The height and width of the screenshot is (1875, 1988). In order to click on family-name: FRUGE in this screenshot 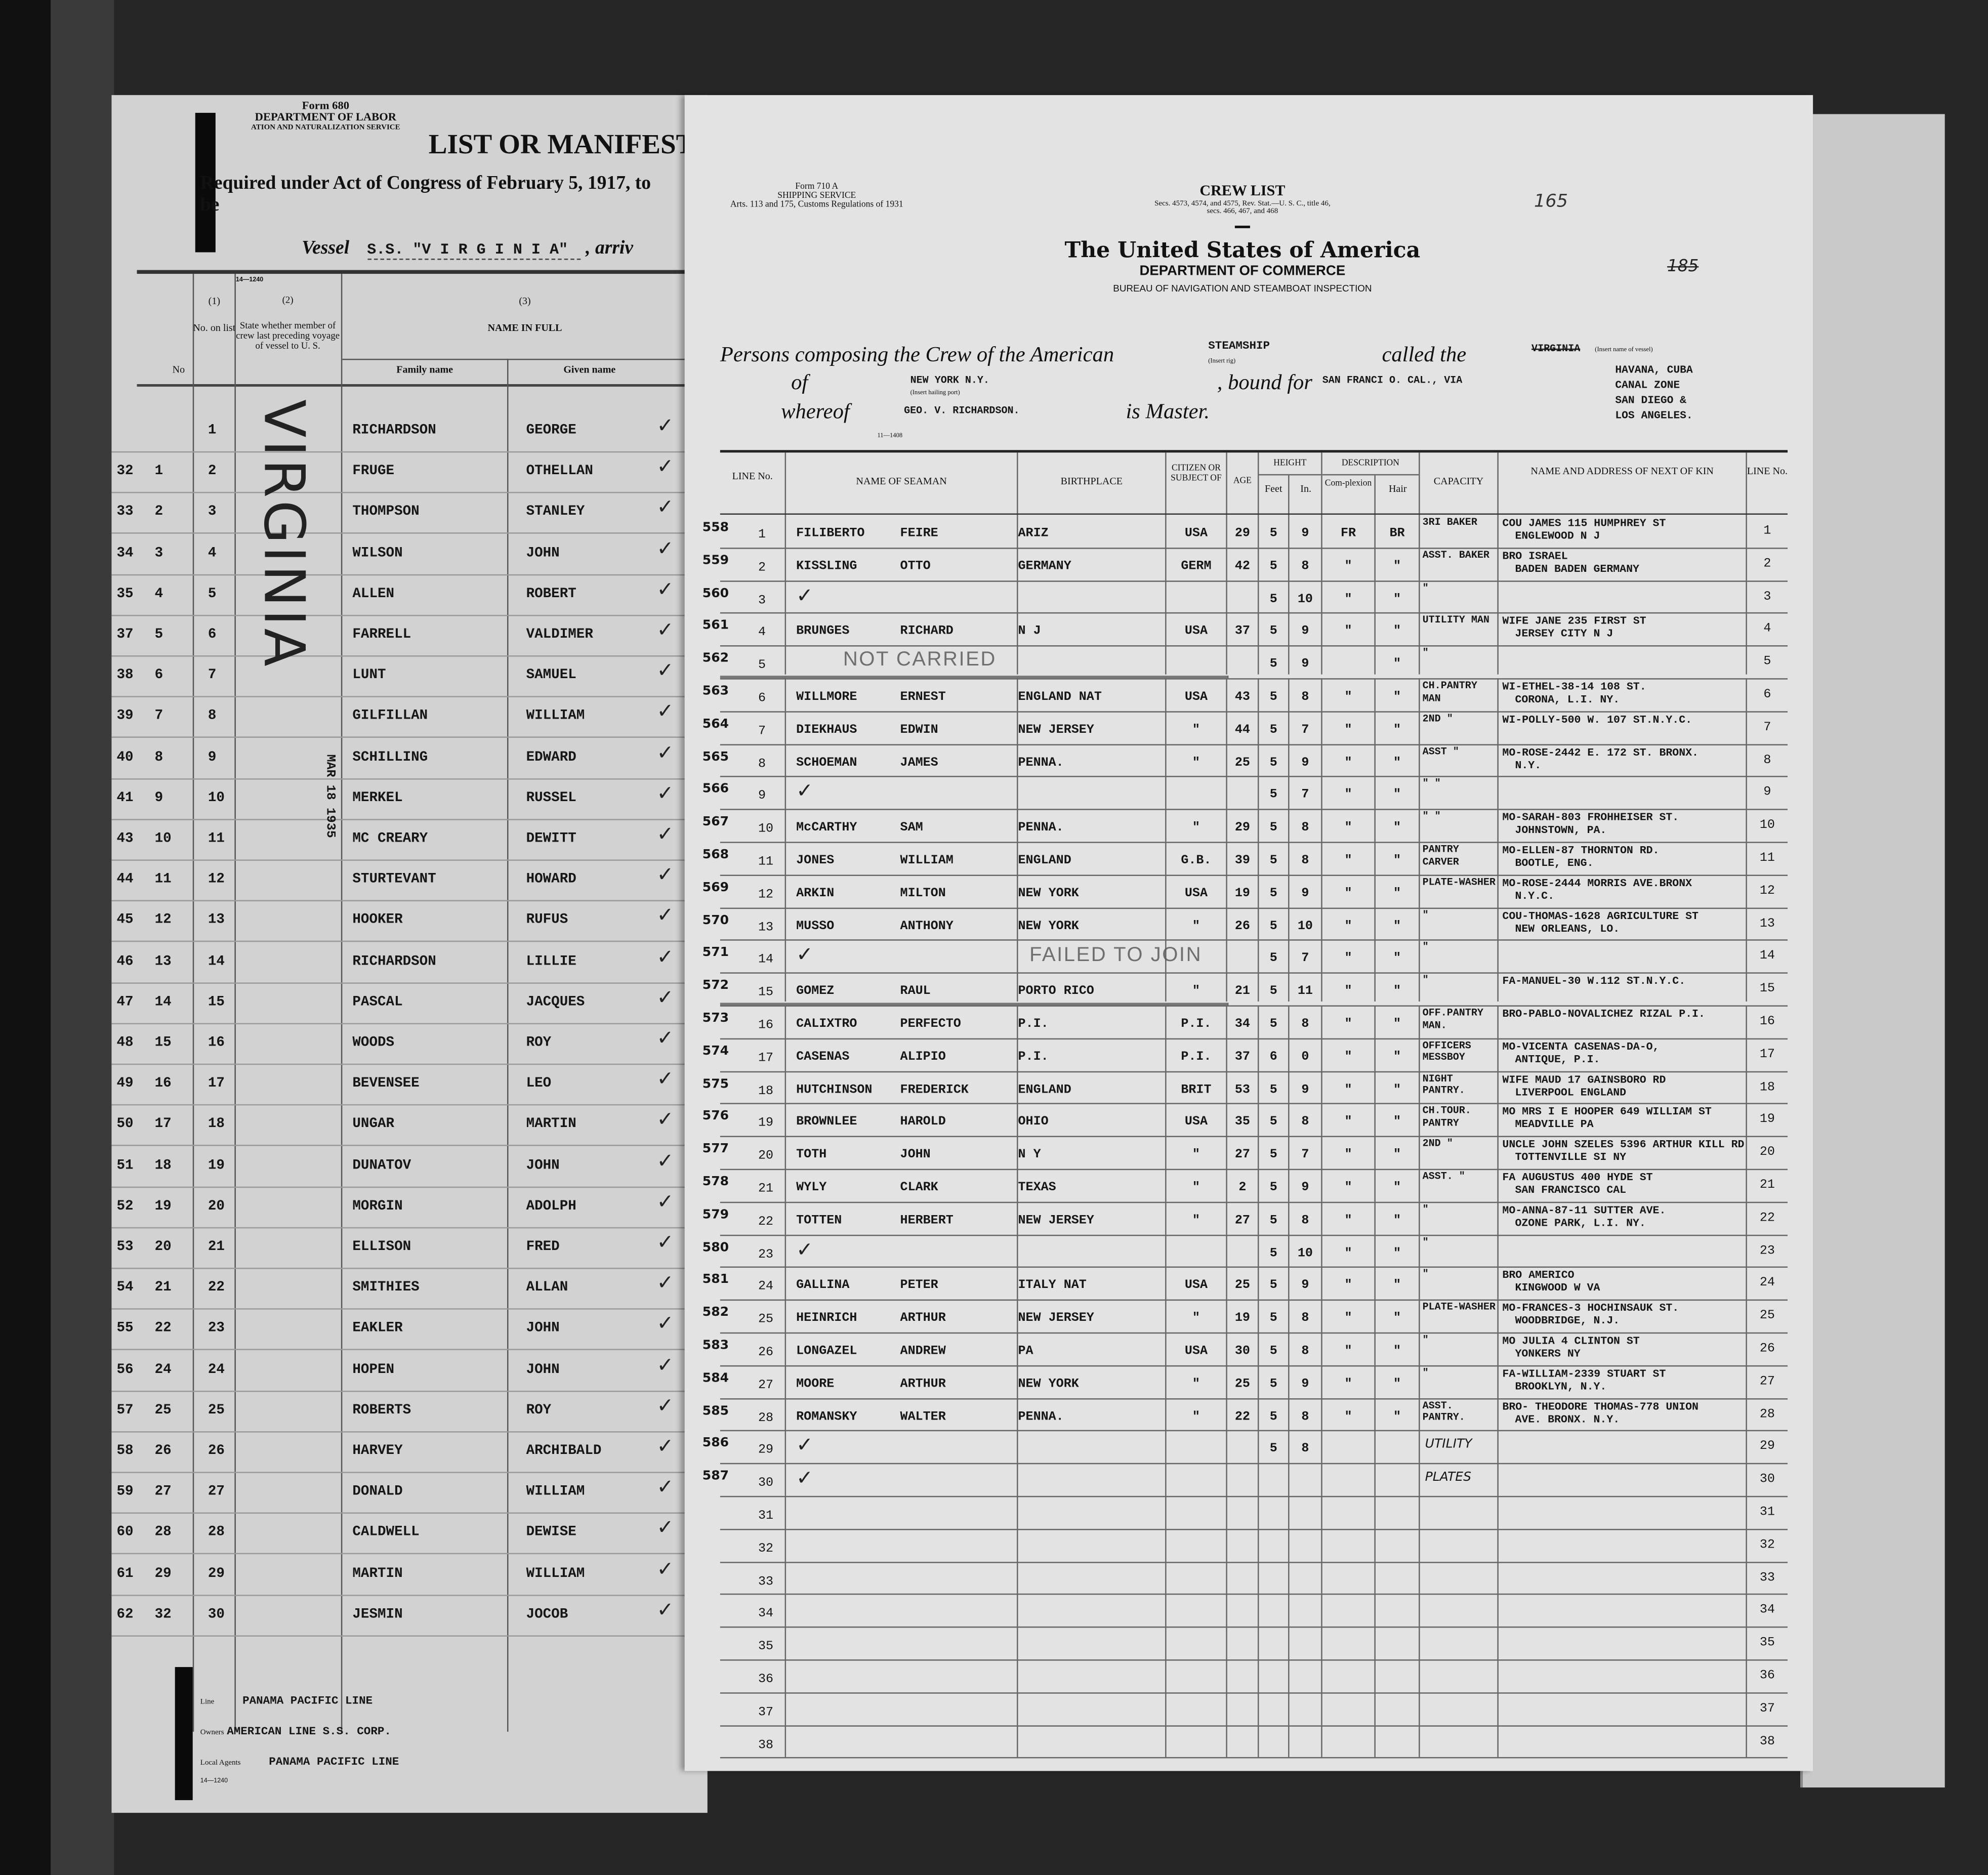, I will do `click(373, 472)`.